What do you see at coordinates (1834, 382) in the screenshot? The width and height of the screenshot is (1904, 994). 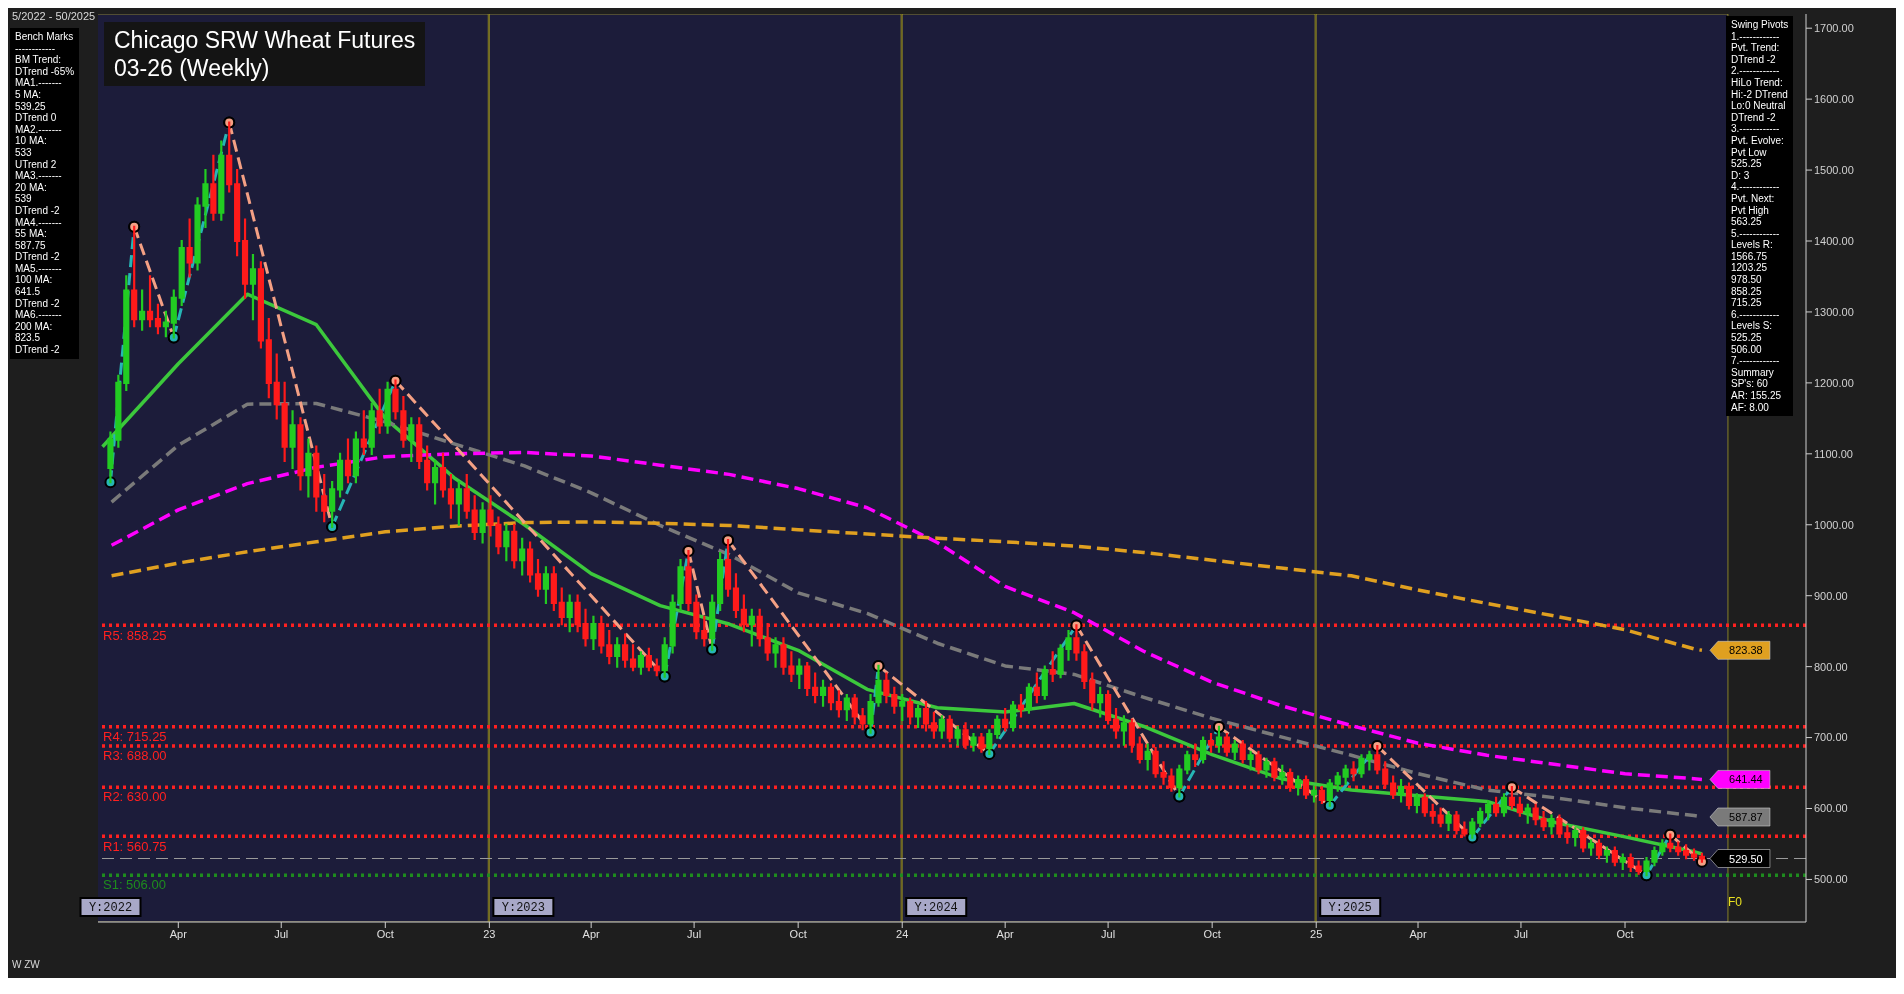 I see `y-tick-label: 1200.00` at bounding box center [1834, 382].